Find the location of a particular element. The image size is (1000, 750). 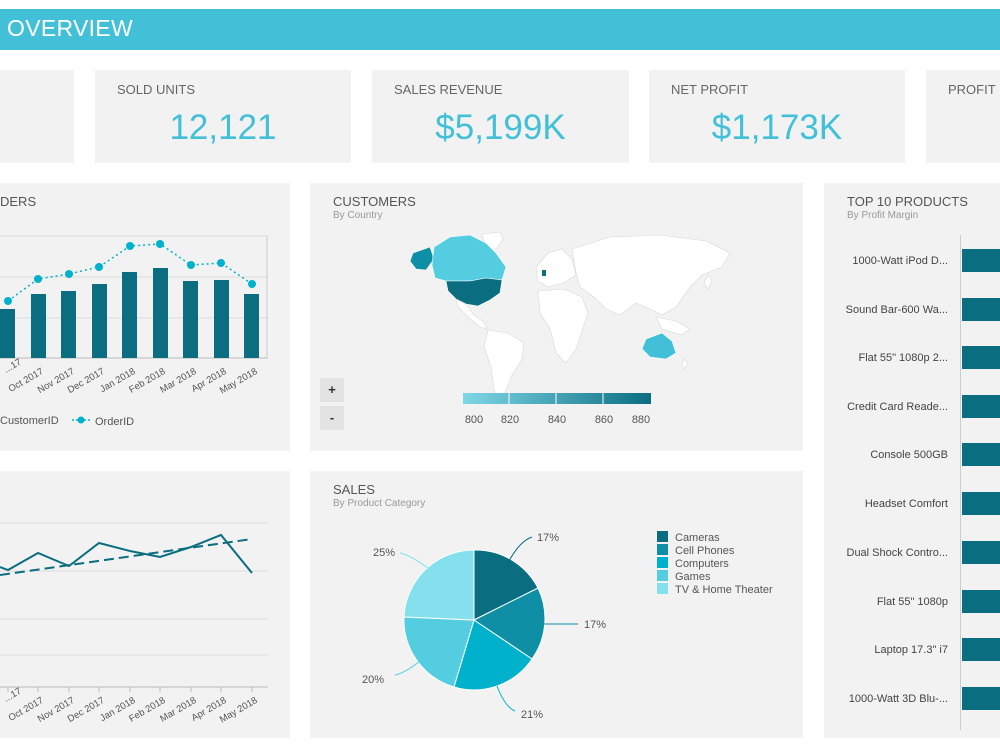

scale-label: 800 is located at coordinates (474, 420).